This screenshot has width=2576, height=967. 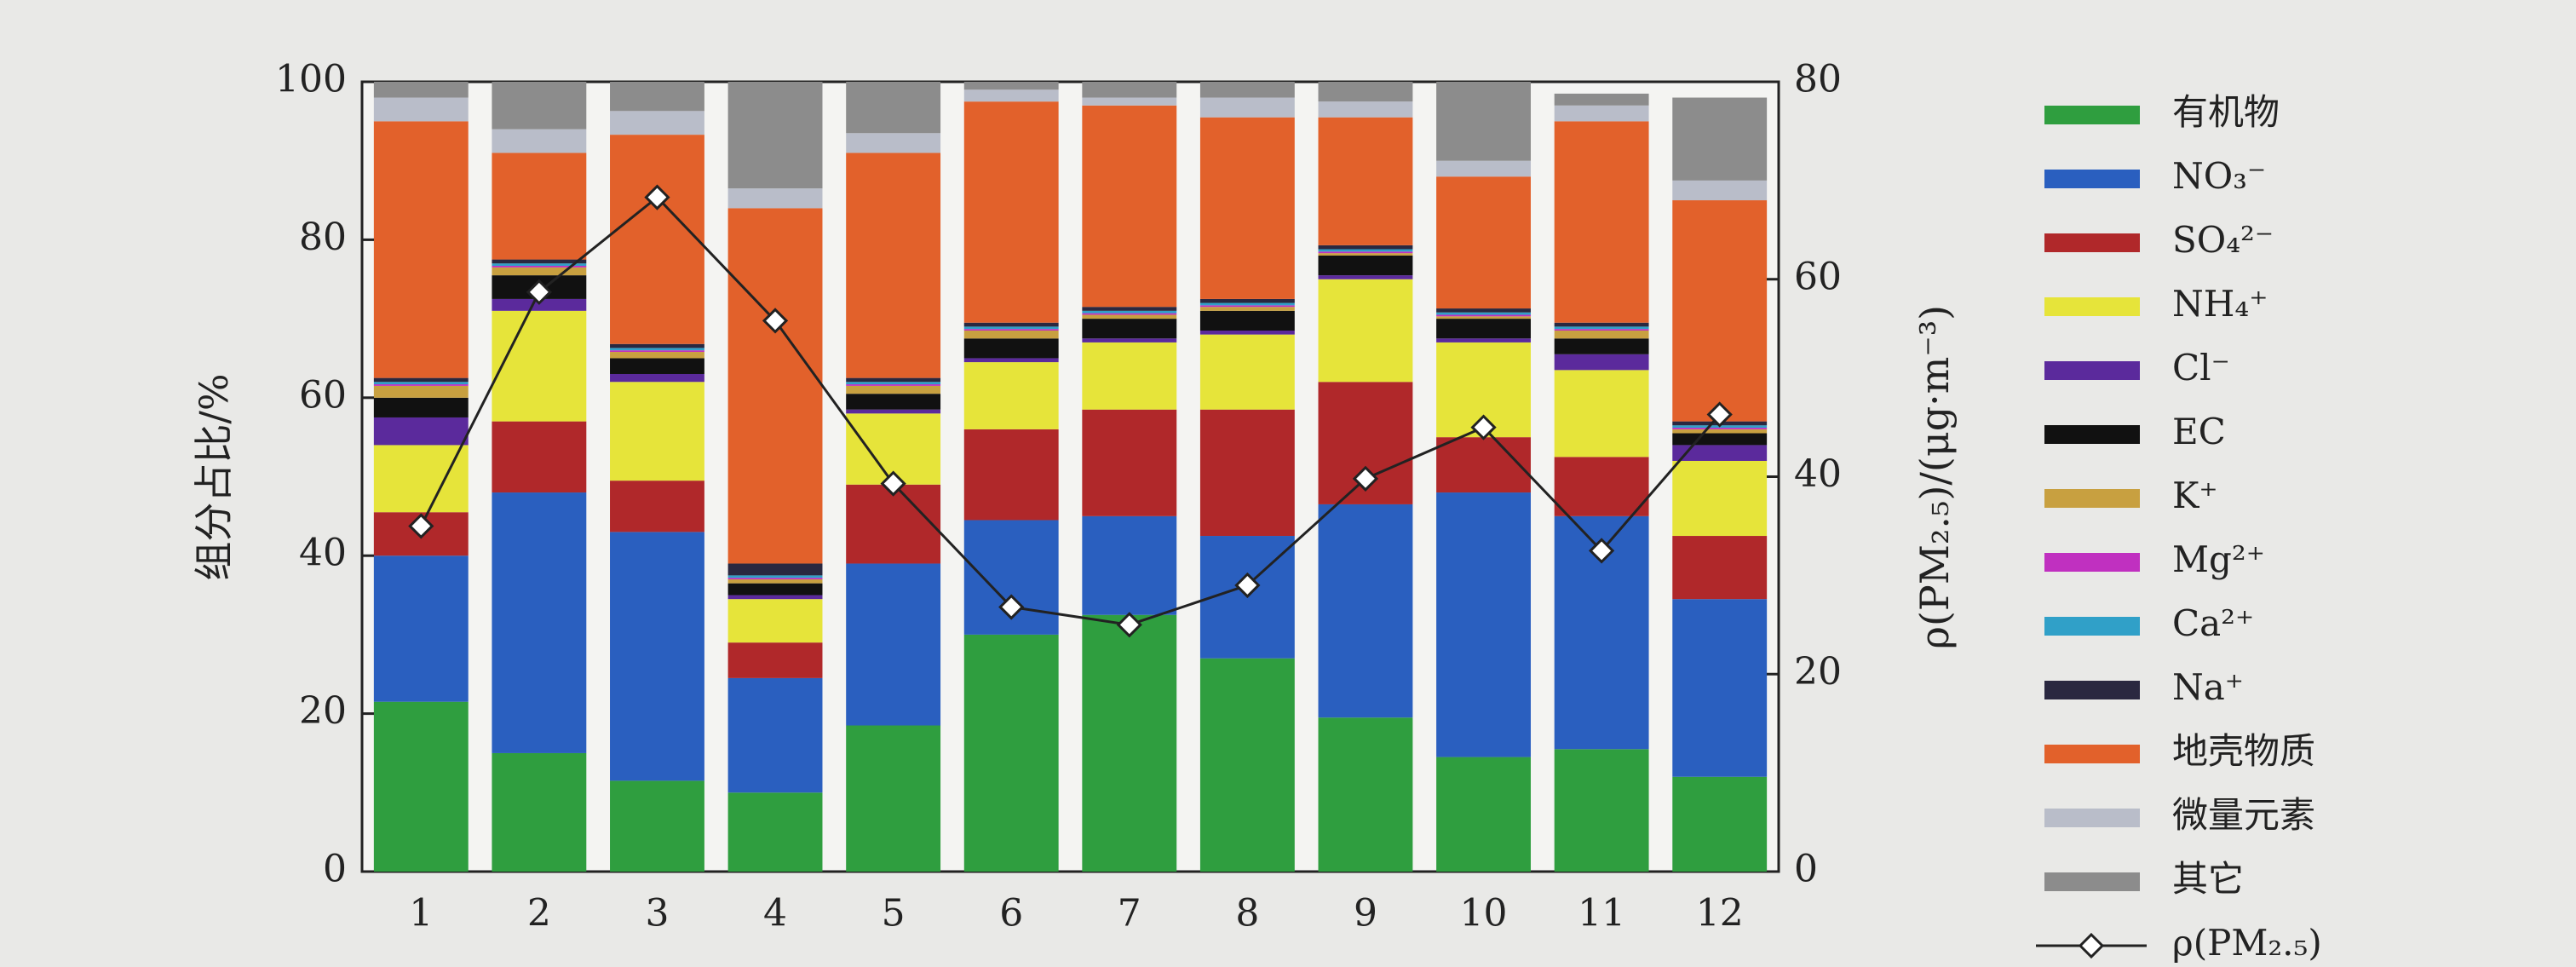 I want to click on legend-label: NH₄⁺, so click(x=2220, y=304).